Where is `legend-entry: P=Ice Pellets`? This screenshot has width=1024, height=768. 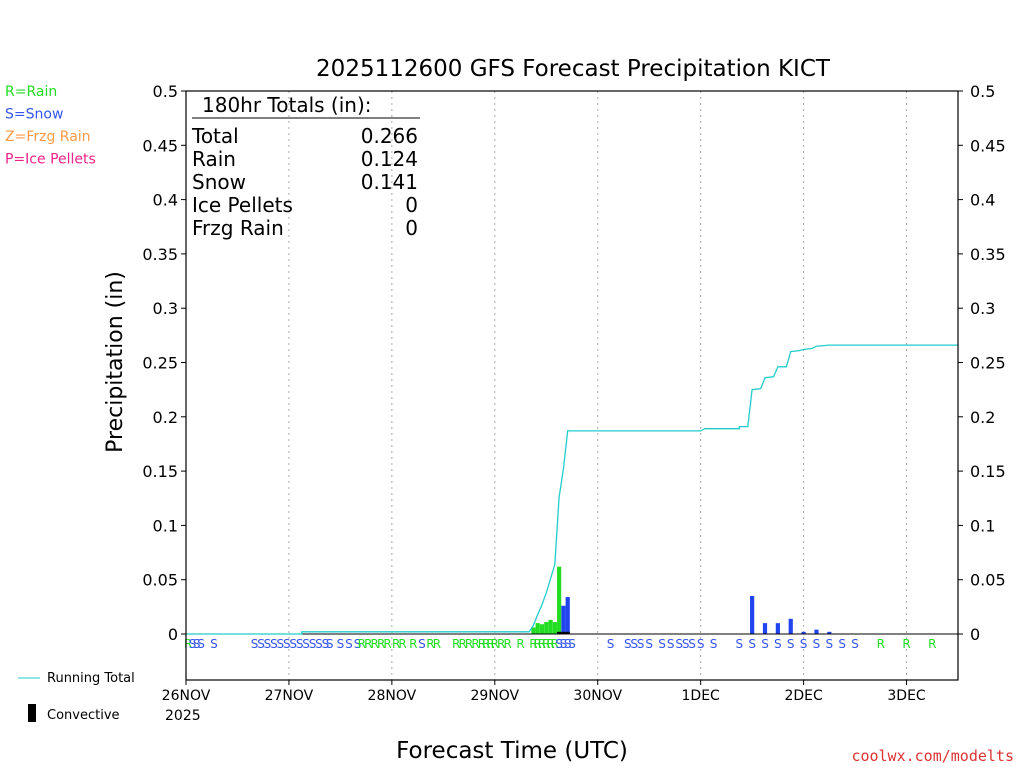 legend-entry: P=Ice Pellets is located at coordinates (50, 160).